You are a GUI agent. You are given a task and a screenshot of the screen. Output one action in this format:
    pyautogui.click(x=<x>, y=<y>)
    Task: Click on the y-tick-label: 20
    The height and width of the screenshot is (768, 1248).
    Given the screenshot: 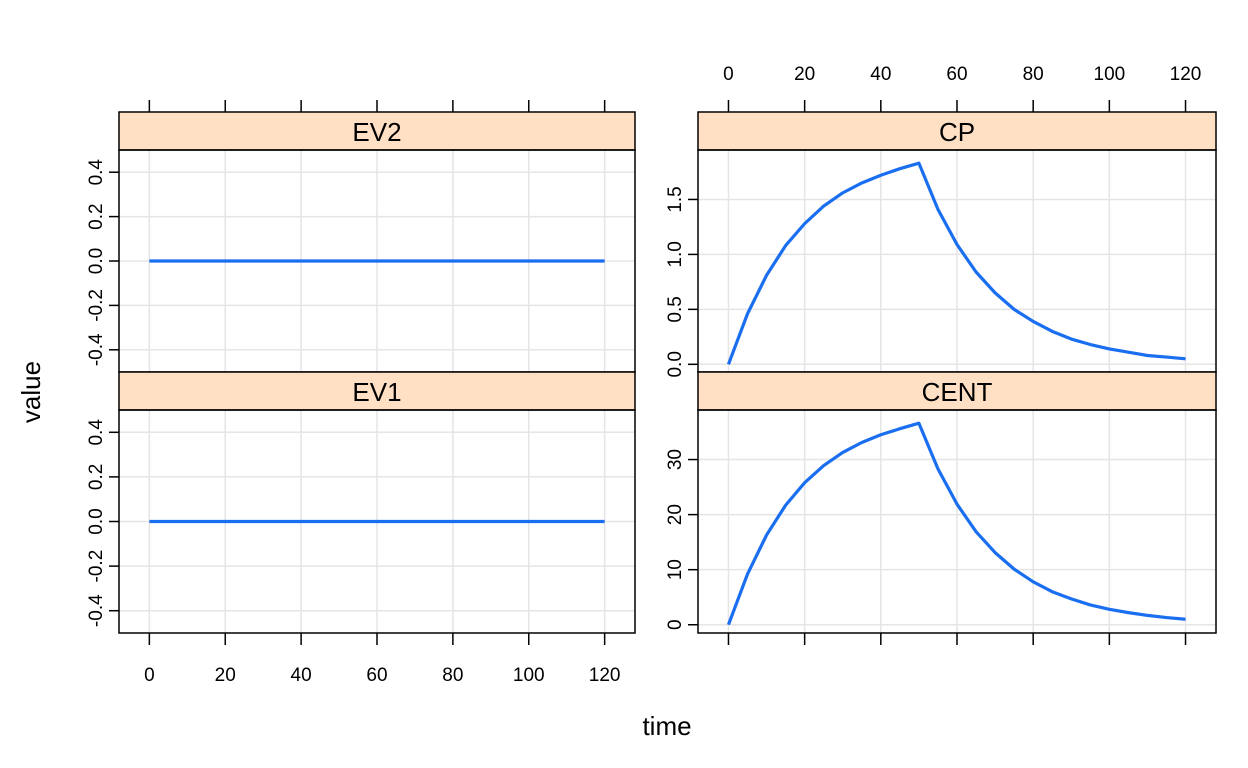 What is the action you would take?
    pyautogui.click(x=675, y=514)
    